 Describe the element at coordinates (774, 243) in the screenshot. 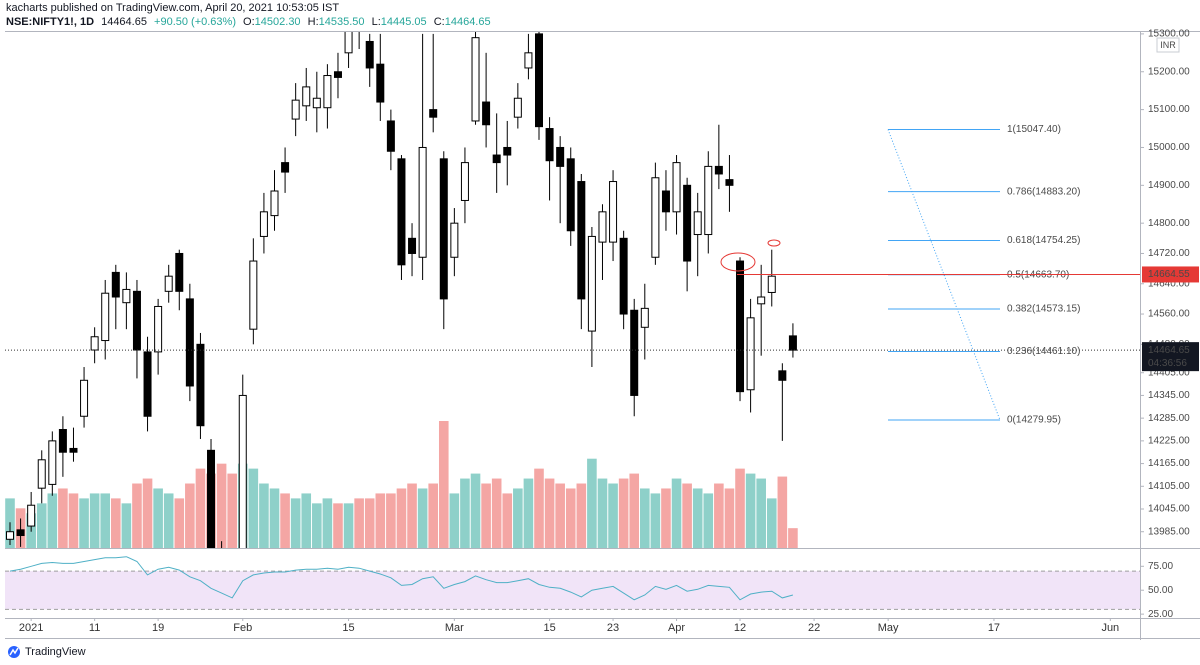

I see `annotation-ellipse` at that location.